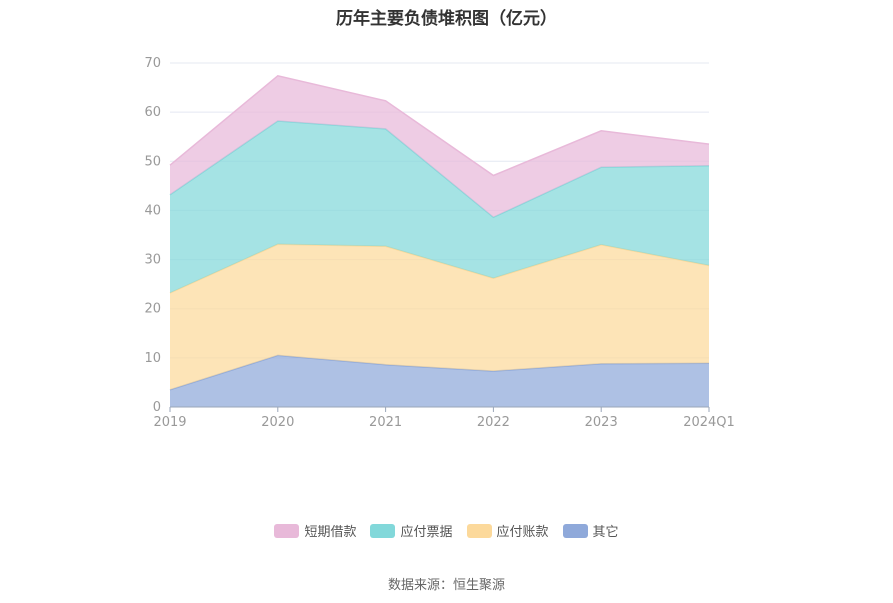  What do you see at coordinates (493, 422) in the screenshot?
I see `x-tick-label: 2022` at bounding box center [493, 422].